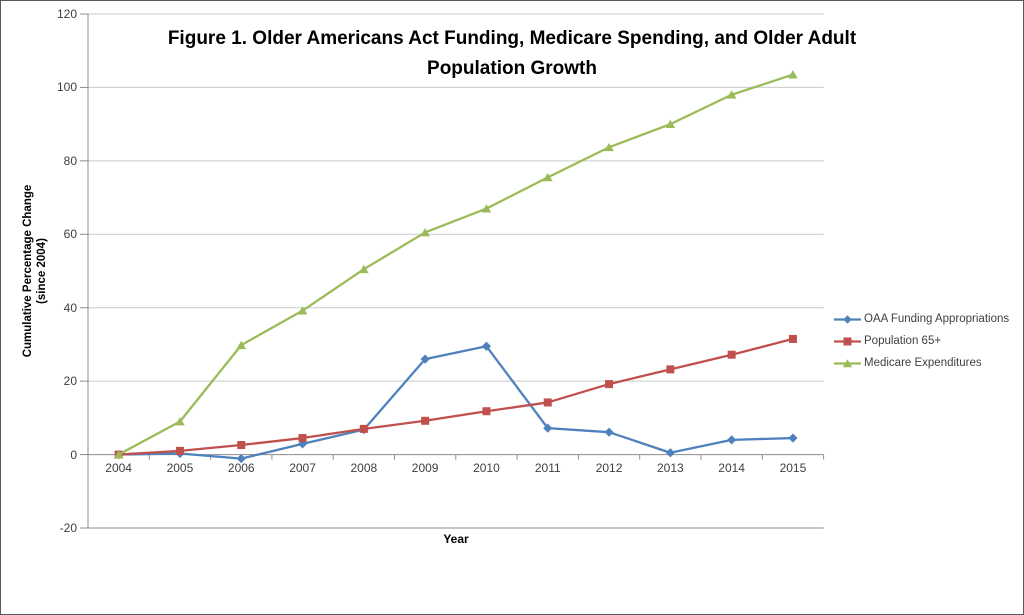 The image size is (1024, 615). I want to click on y-tick-label: 100, so click(66, 87).